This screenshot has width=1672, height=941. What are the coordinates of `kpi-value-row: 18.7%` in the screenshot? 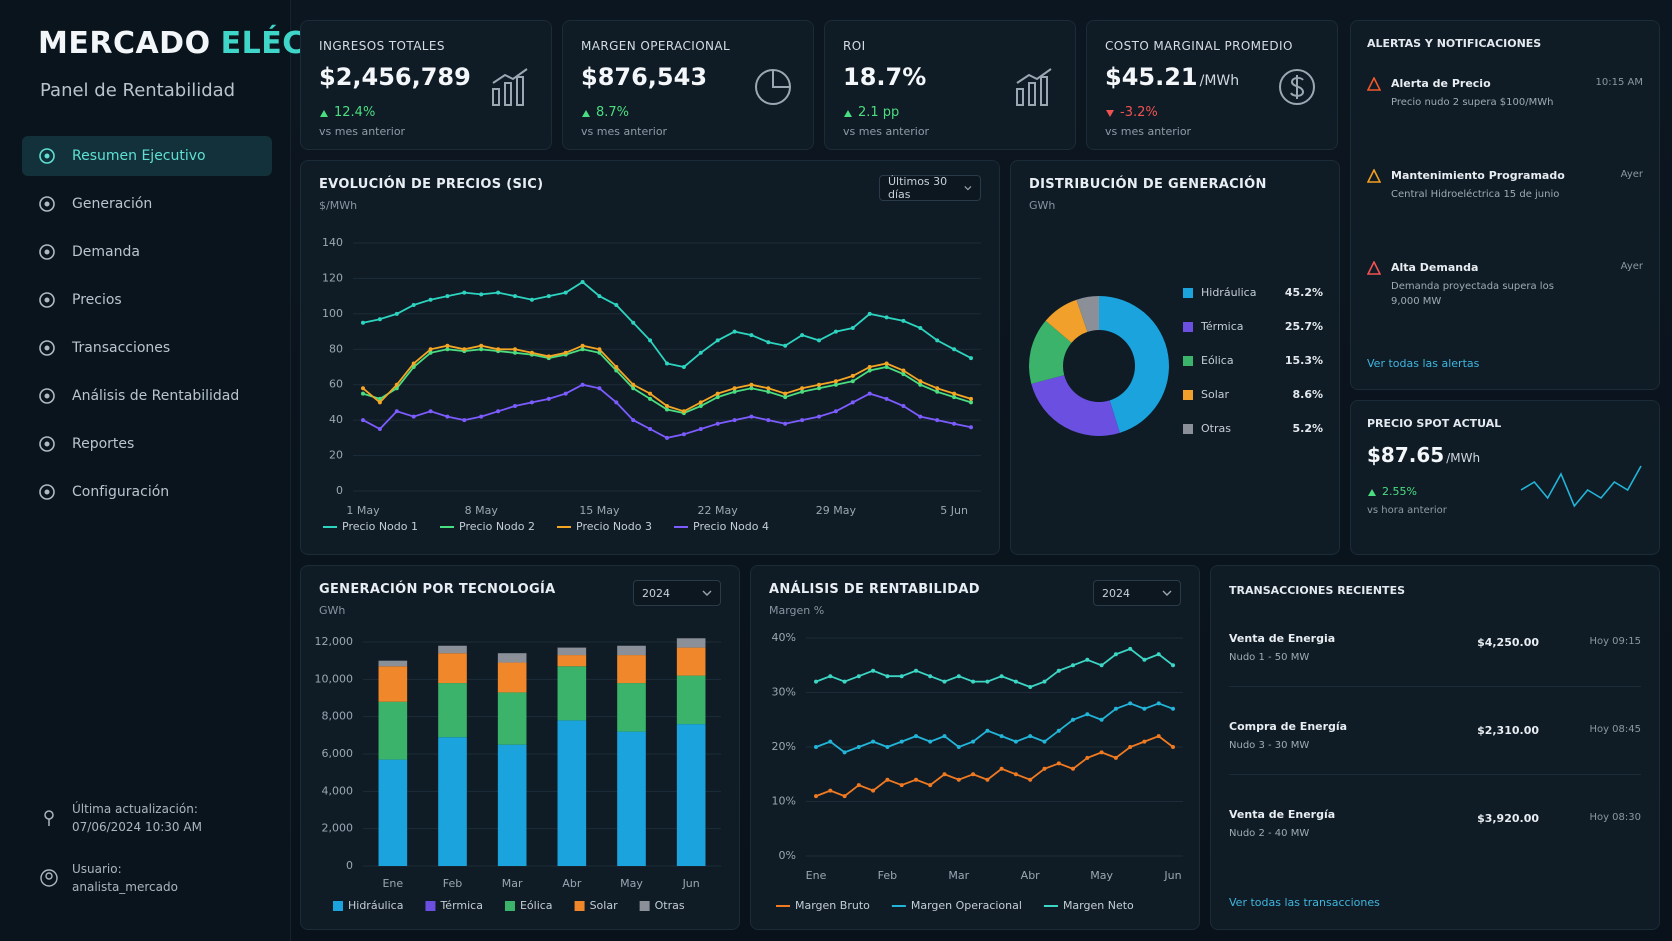 It's located at (884, 77).